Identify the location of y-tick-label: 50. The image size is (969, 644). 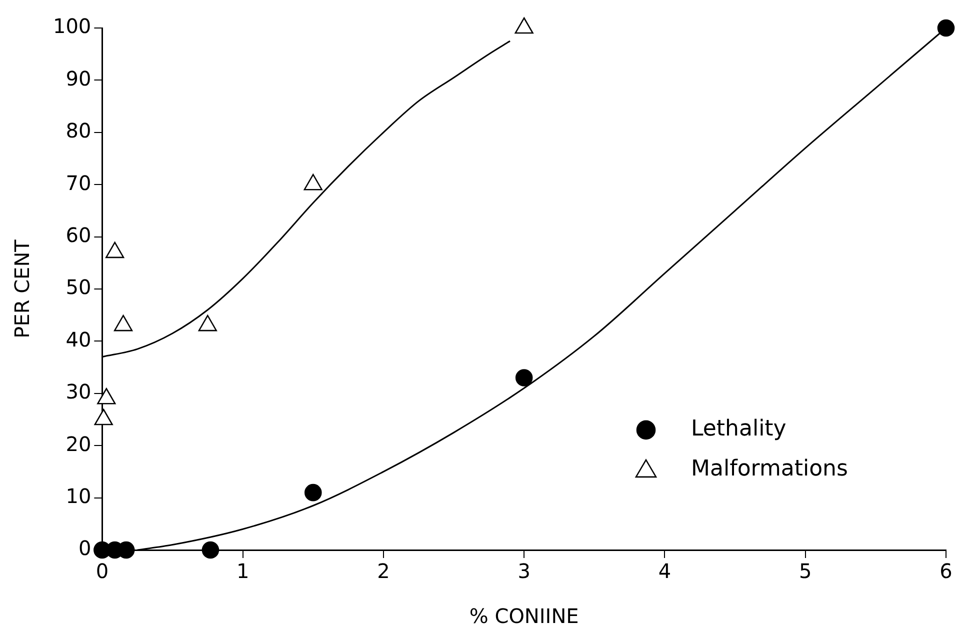
(79, 287).